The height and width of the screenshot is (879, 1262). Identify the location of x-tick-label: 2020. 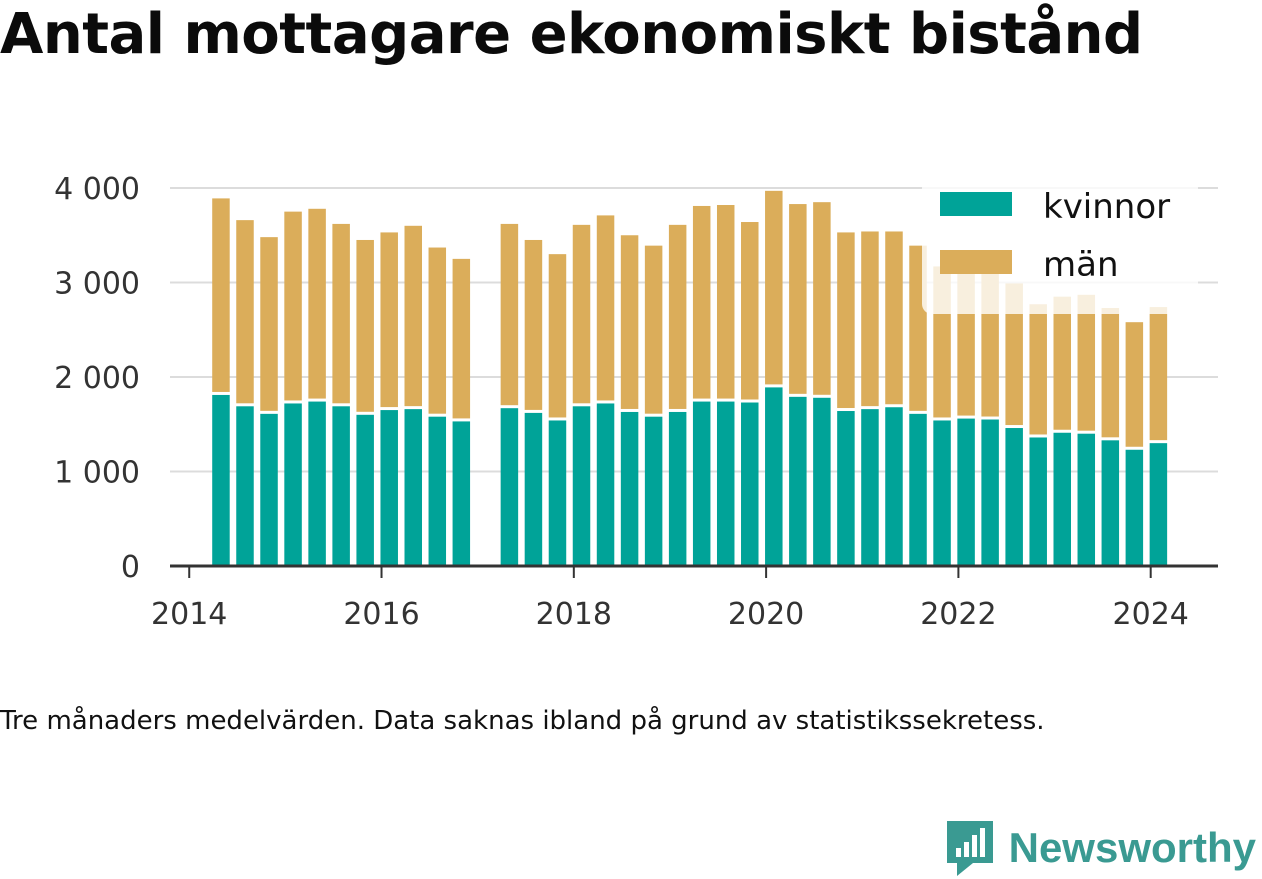
(766, 614).